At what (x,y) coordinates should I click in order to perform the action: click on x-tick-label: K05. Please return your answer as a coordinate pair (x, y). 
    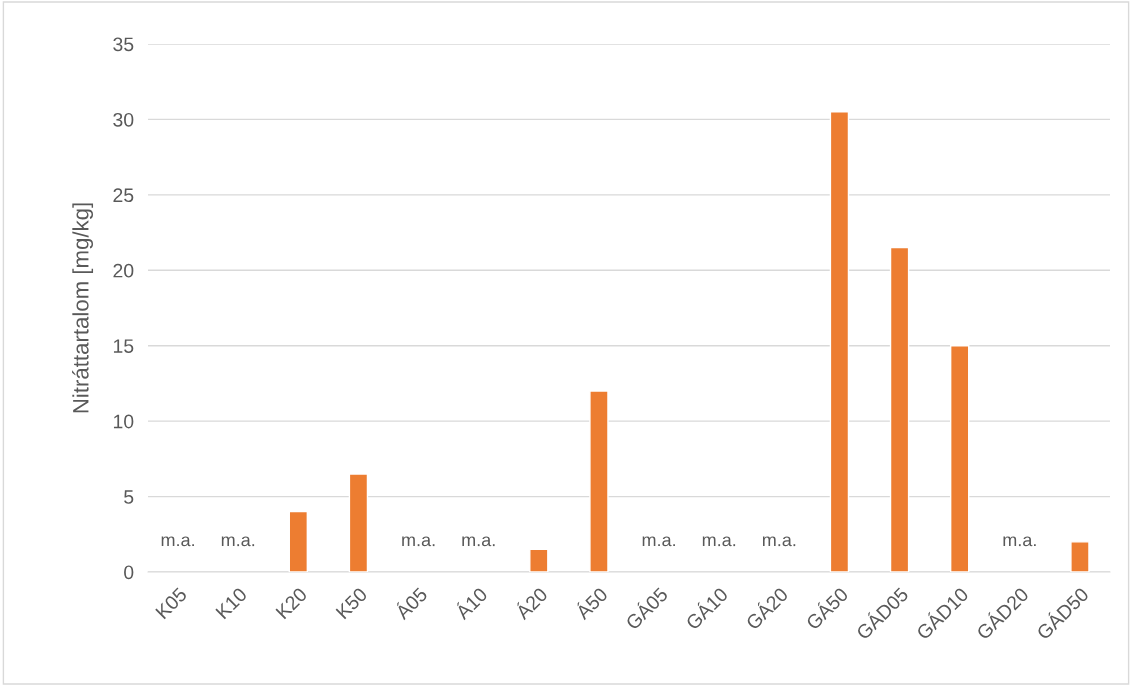
    Looking at the image, I should click on (171, 603).